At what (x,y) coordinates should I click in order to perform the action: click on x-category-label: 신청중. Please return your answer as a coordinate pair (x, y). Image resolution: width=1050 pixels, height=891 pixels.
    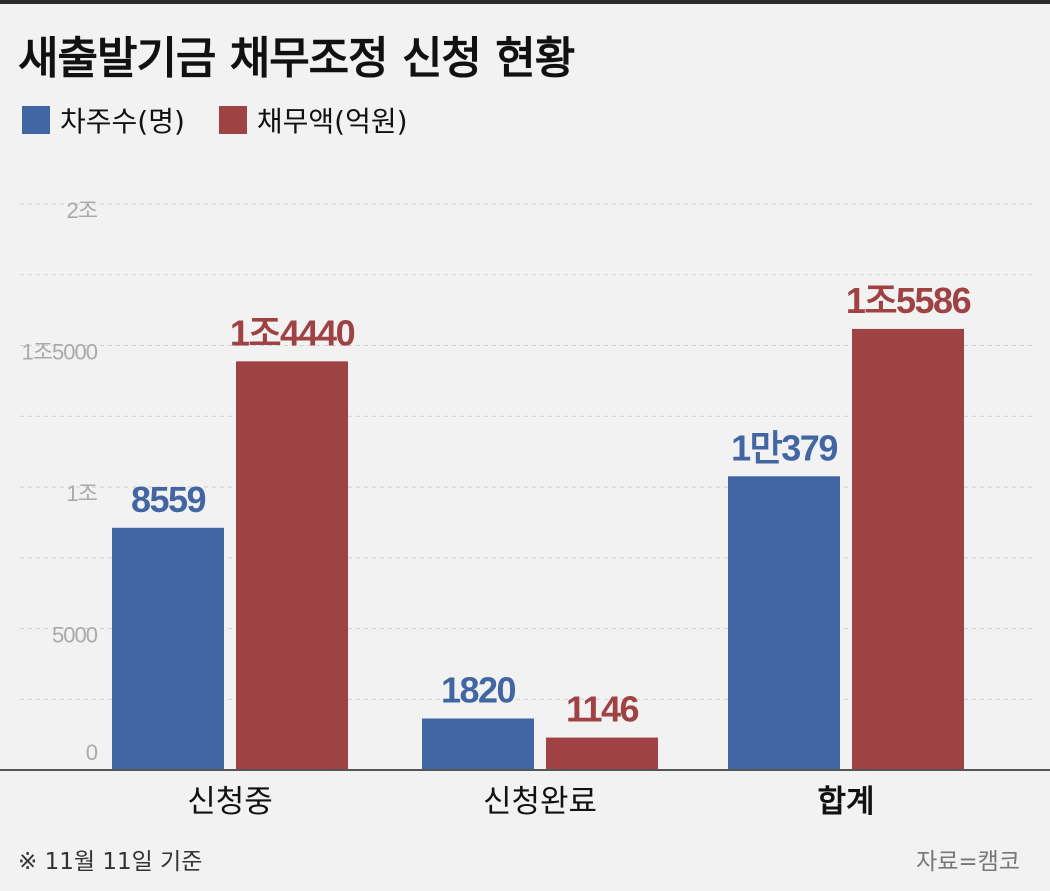
    Looking at the image, I should click on (230, 802).